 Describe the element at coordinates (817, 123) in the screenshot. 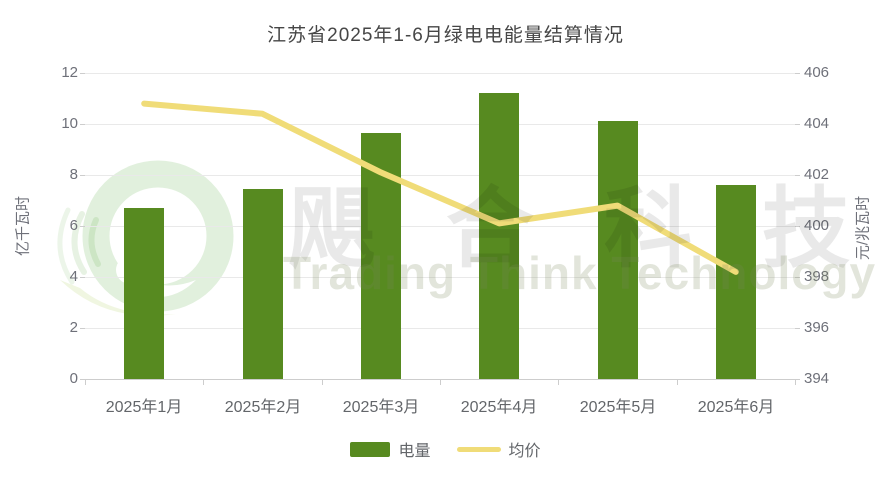

I see `y-axis-right-tick-label: 404` at that location.